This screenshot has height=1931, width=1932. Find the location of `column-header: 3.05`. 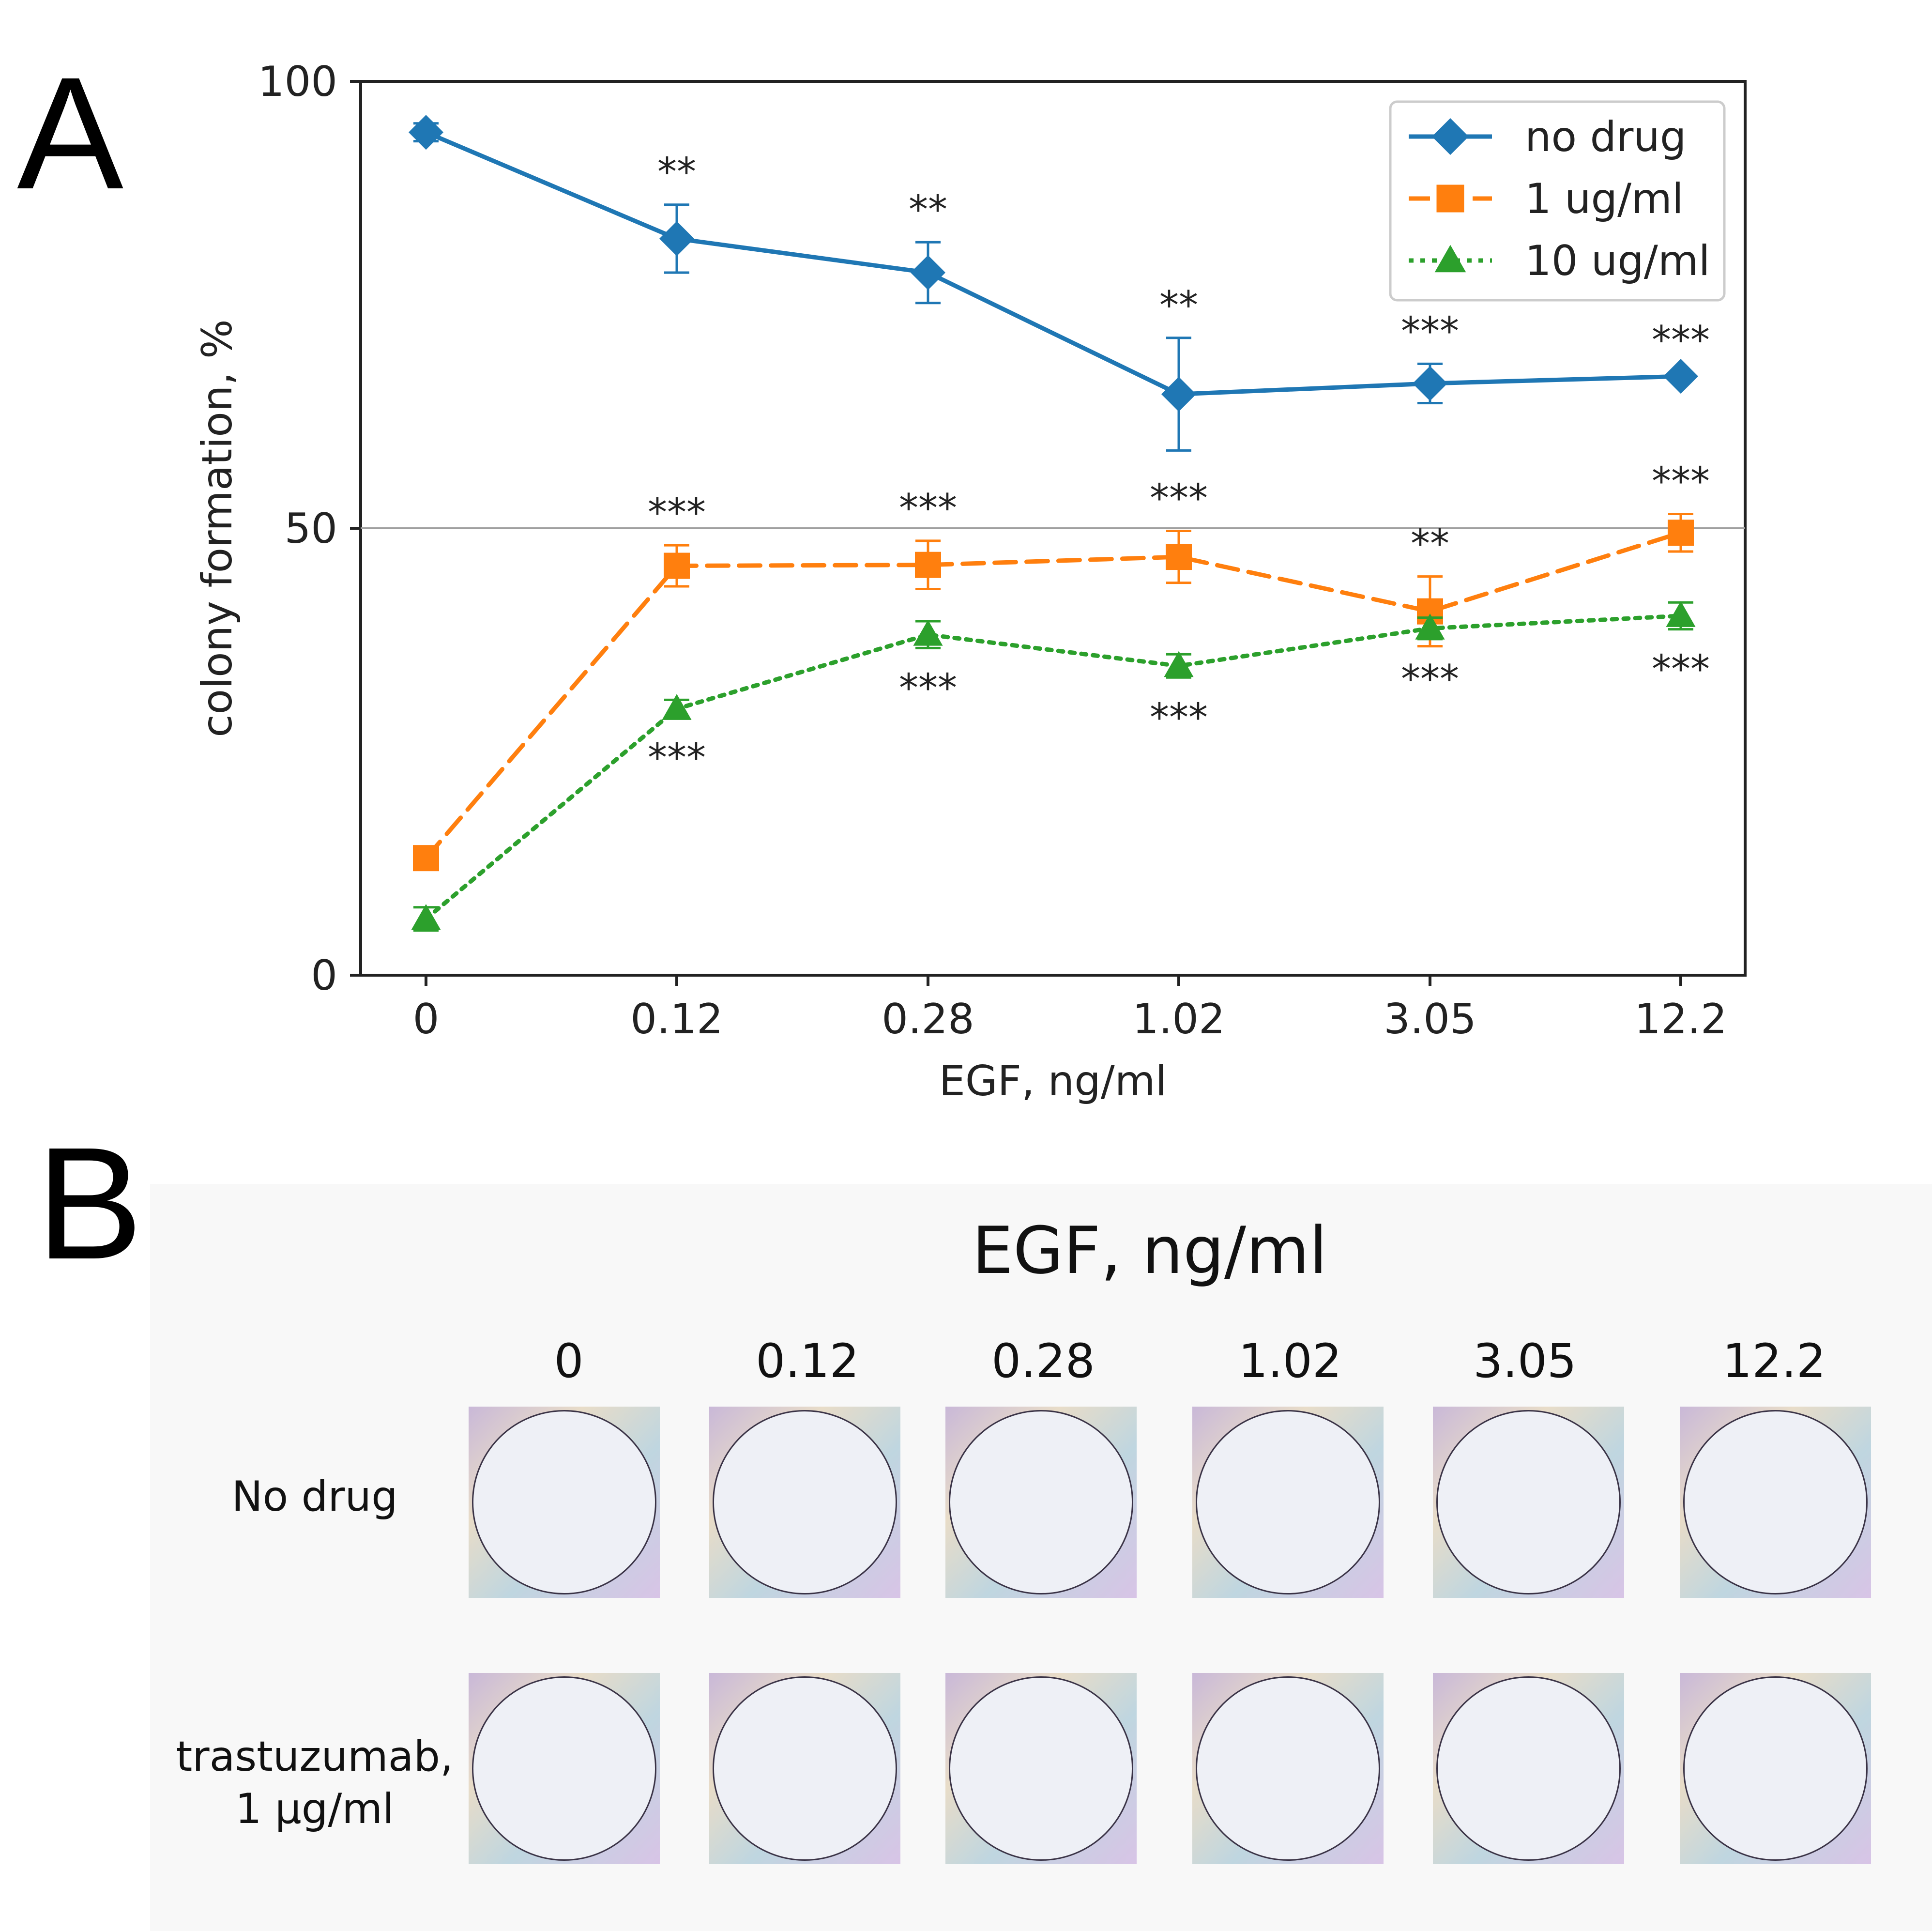

column-header: 3.05 is located at coordinates (1525, 1361).